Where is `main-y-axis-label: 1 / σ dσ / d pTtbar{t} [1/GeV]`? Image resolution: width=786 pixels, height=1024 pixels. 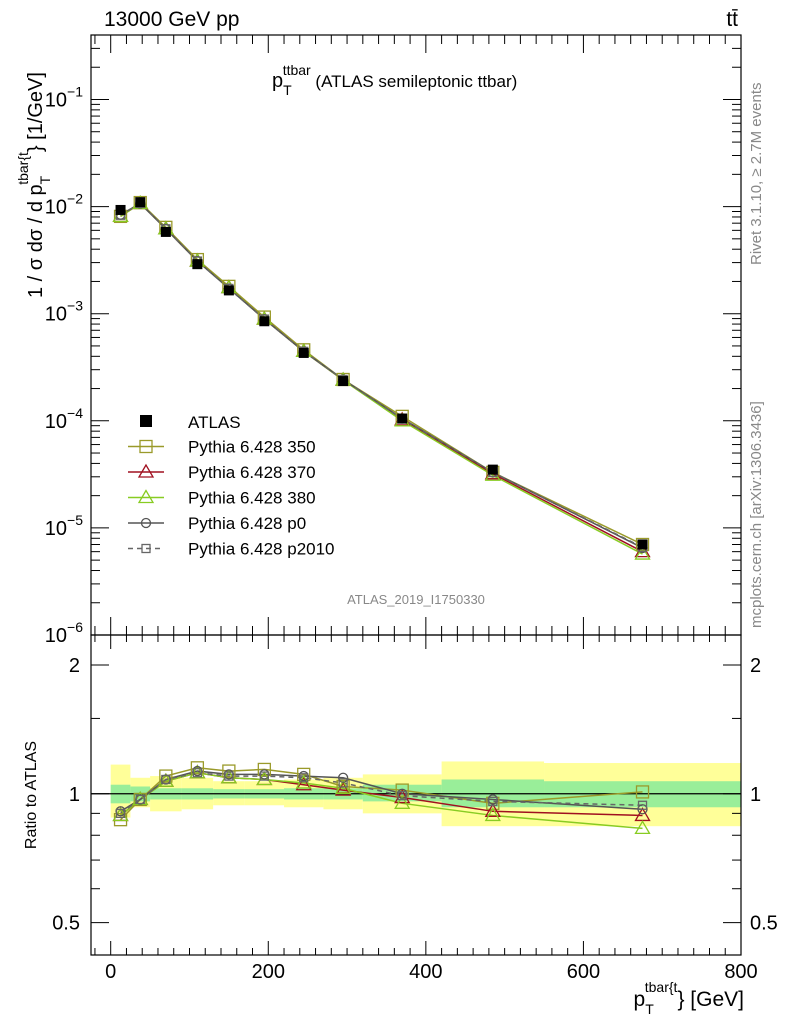
main-y-axis-label: 1 / σ dσ / d pTtbar{t} [1/GeV] is located at coordinates (34, 185).